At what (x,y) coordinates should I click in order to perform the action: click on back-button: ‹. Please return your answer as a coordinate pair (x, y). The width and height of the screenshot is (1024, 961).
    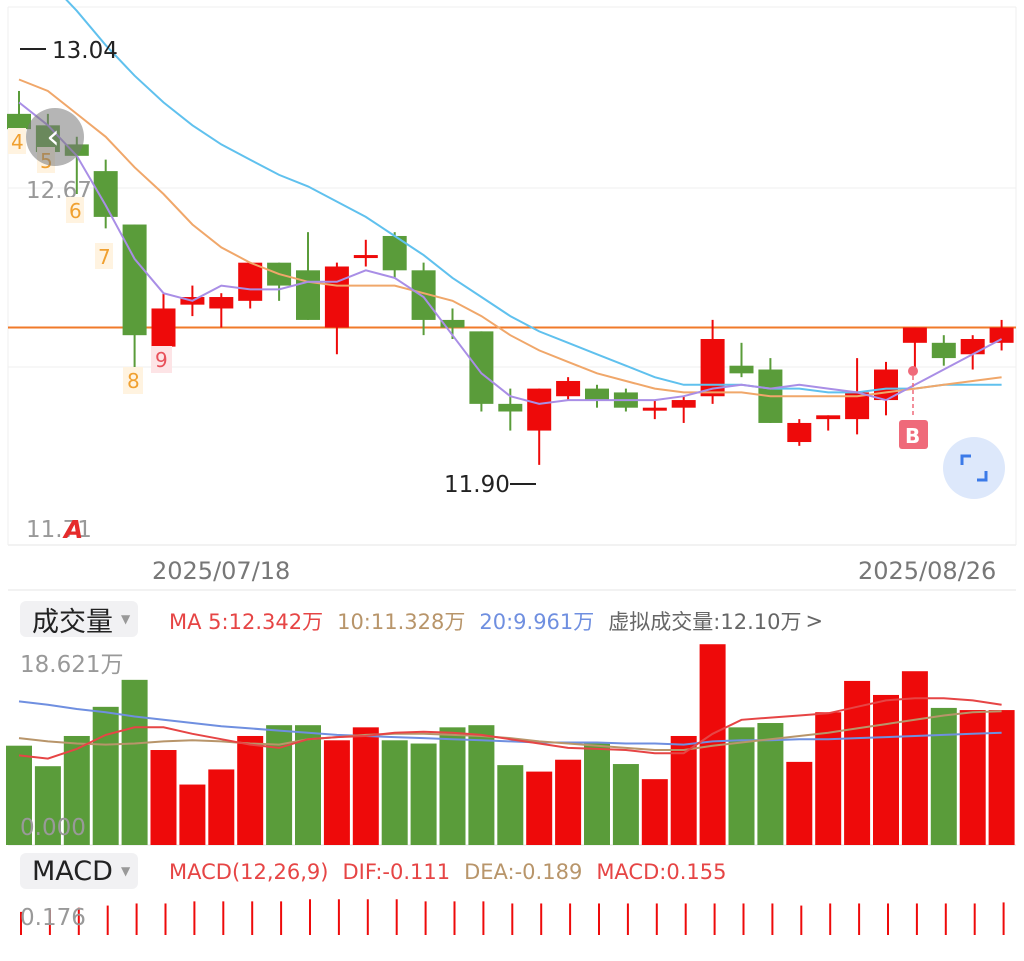
    Looking at the image, I should click on (55, 137).